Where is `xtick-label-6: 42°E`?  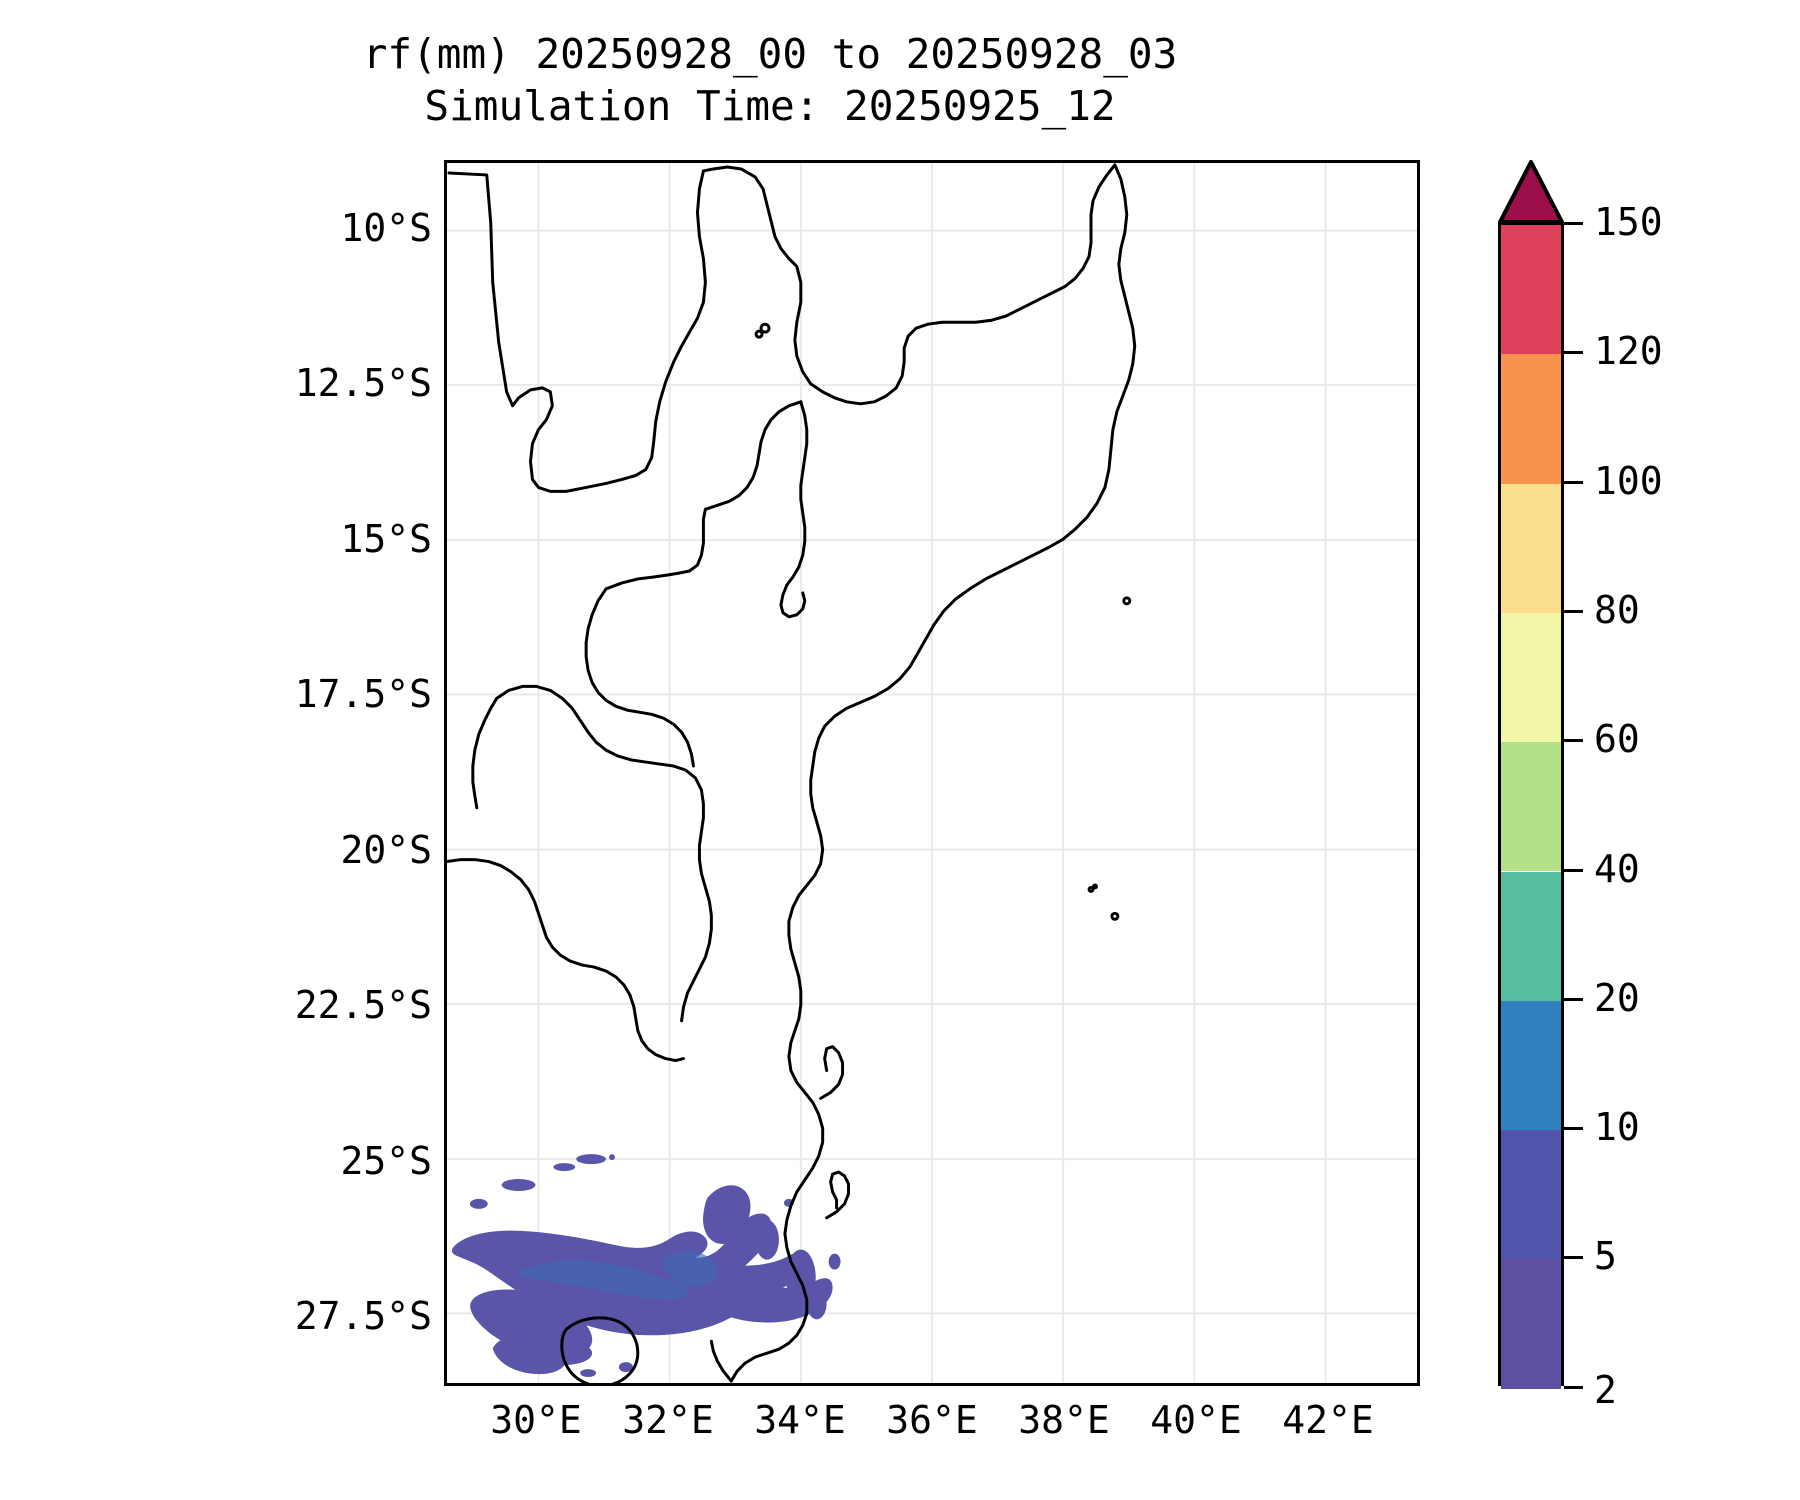 xtick-label-6: 42°E is located at coordinates (1328, 1420).